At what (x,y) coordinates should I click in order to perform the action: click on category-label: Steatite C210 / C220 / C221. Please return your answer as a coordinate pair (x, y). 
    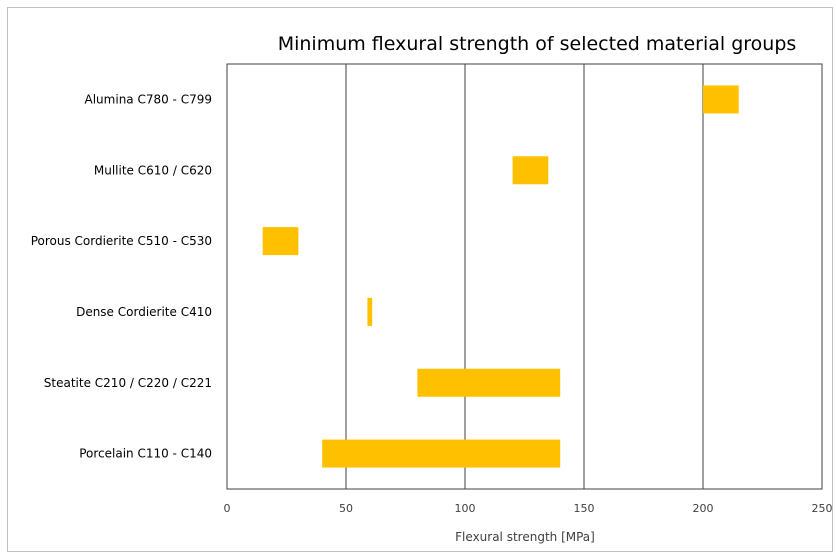
    Looking at the image, I should click on (128, 383).